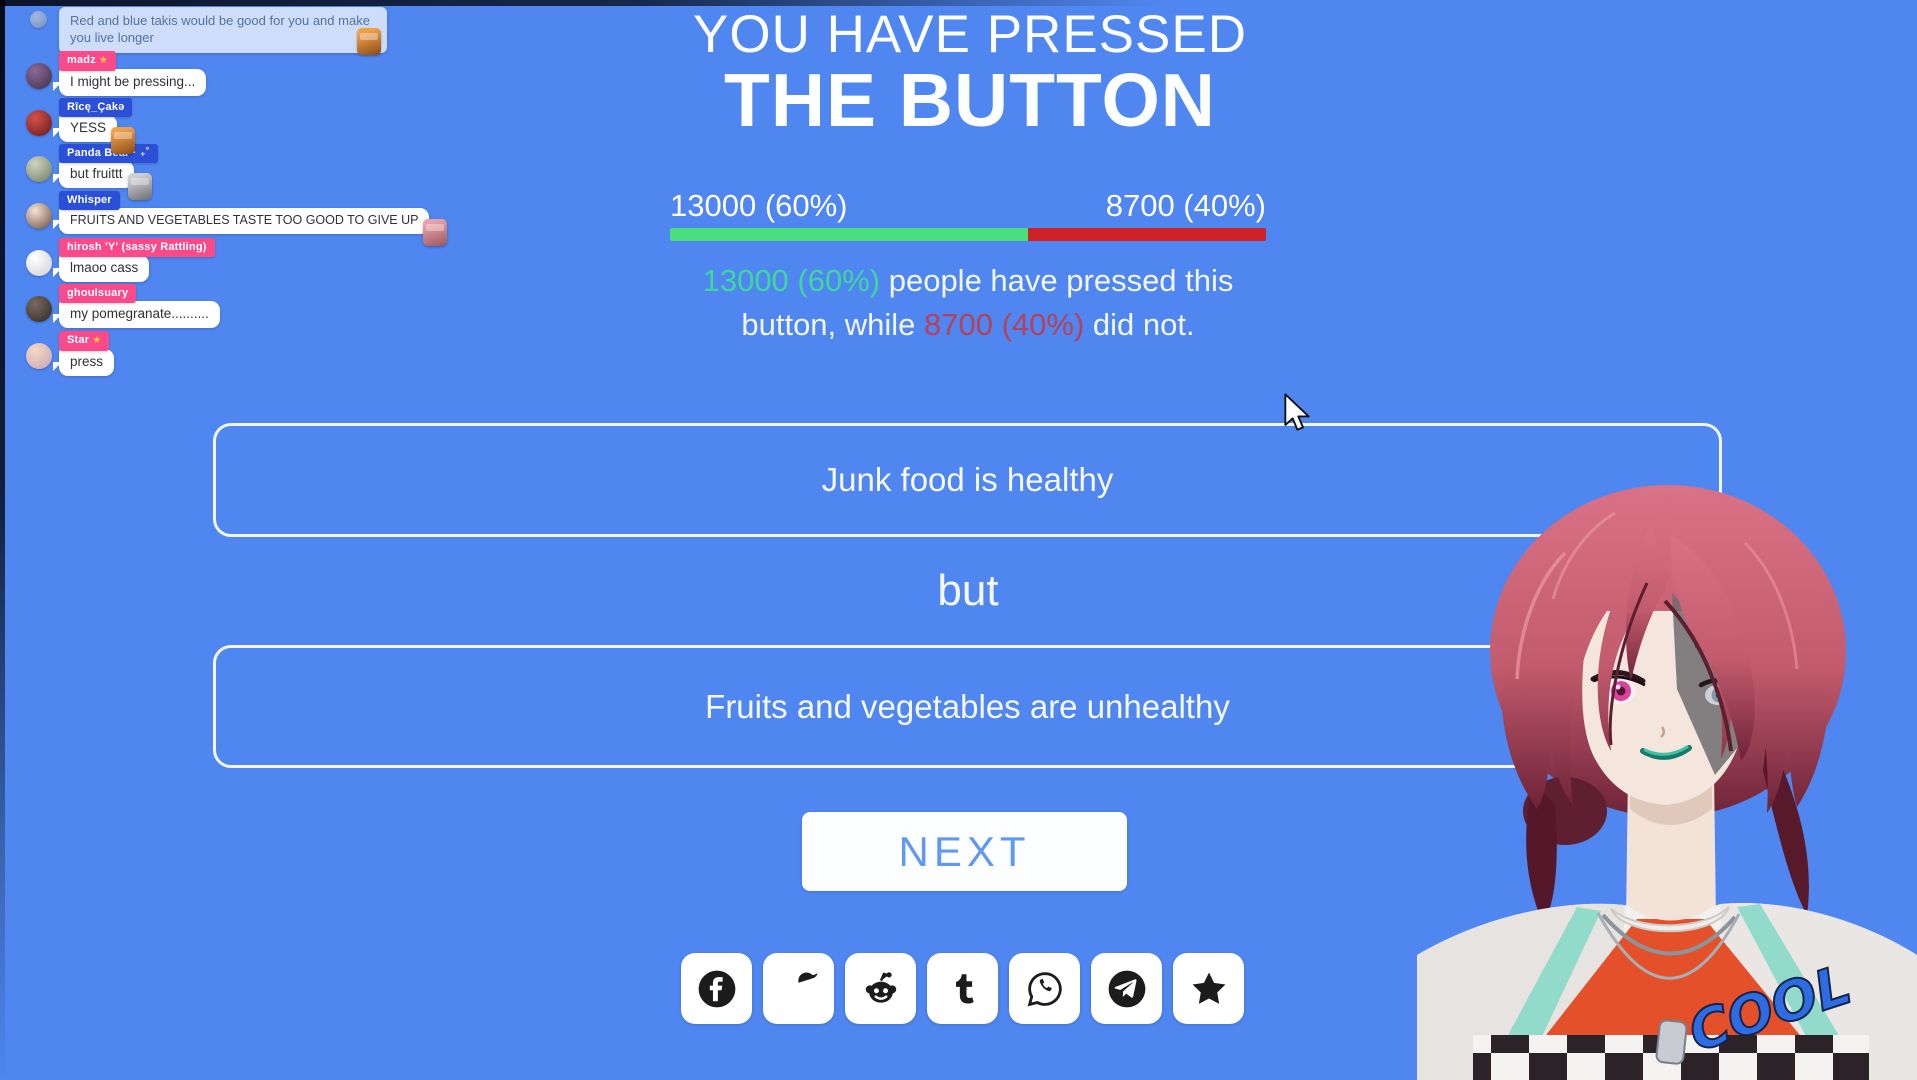  I want to click on share-tumblr-button, so click(962, 988).